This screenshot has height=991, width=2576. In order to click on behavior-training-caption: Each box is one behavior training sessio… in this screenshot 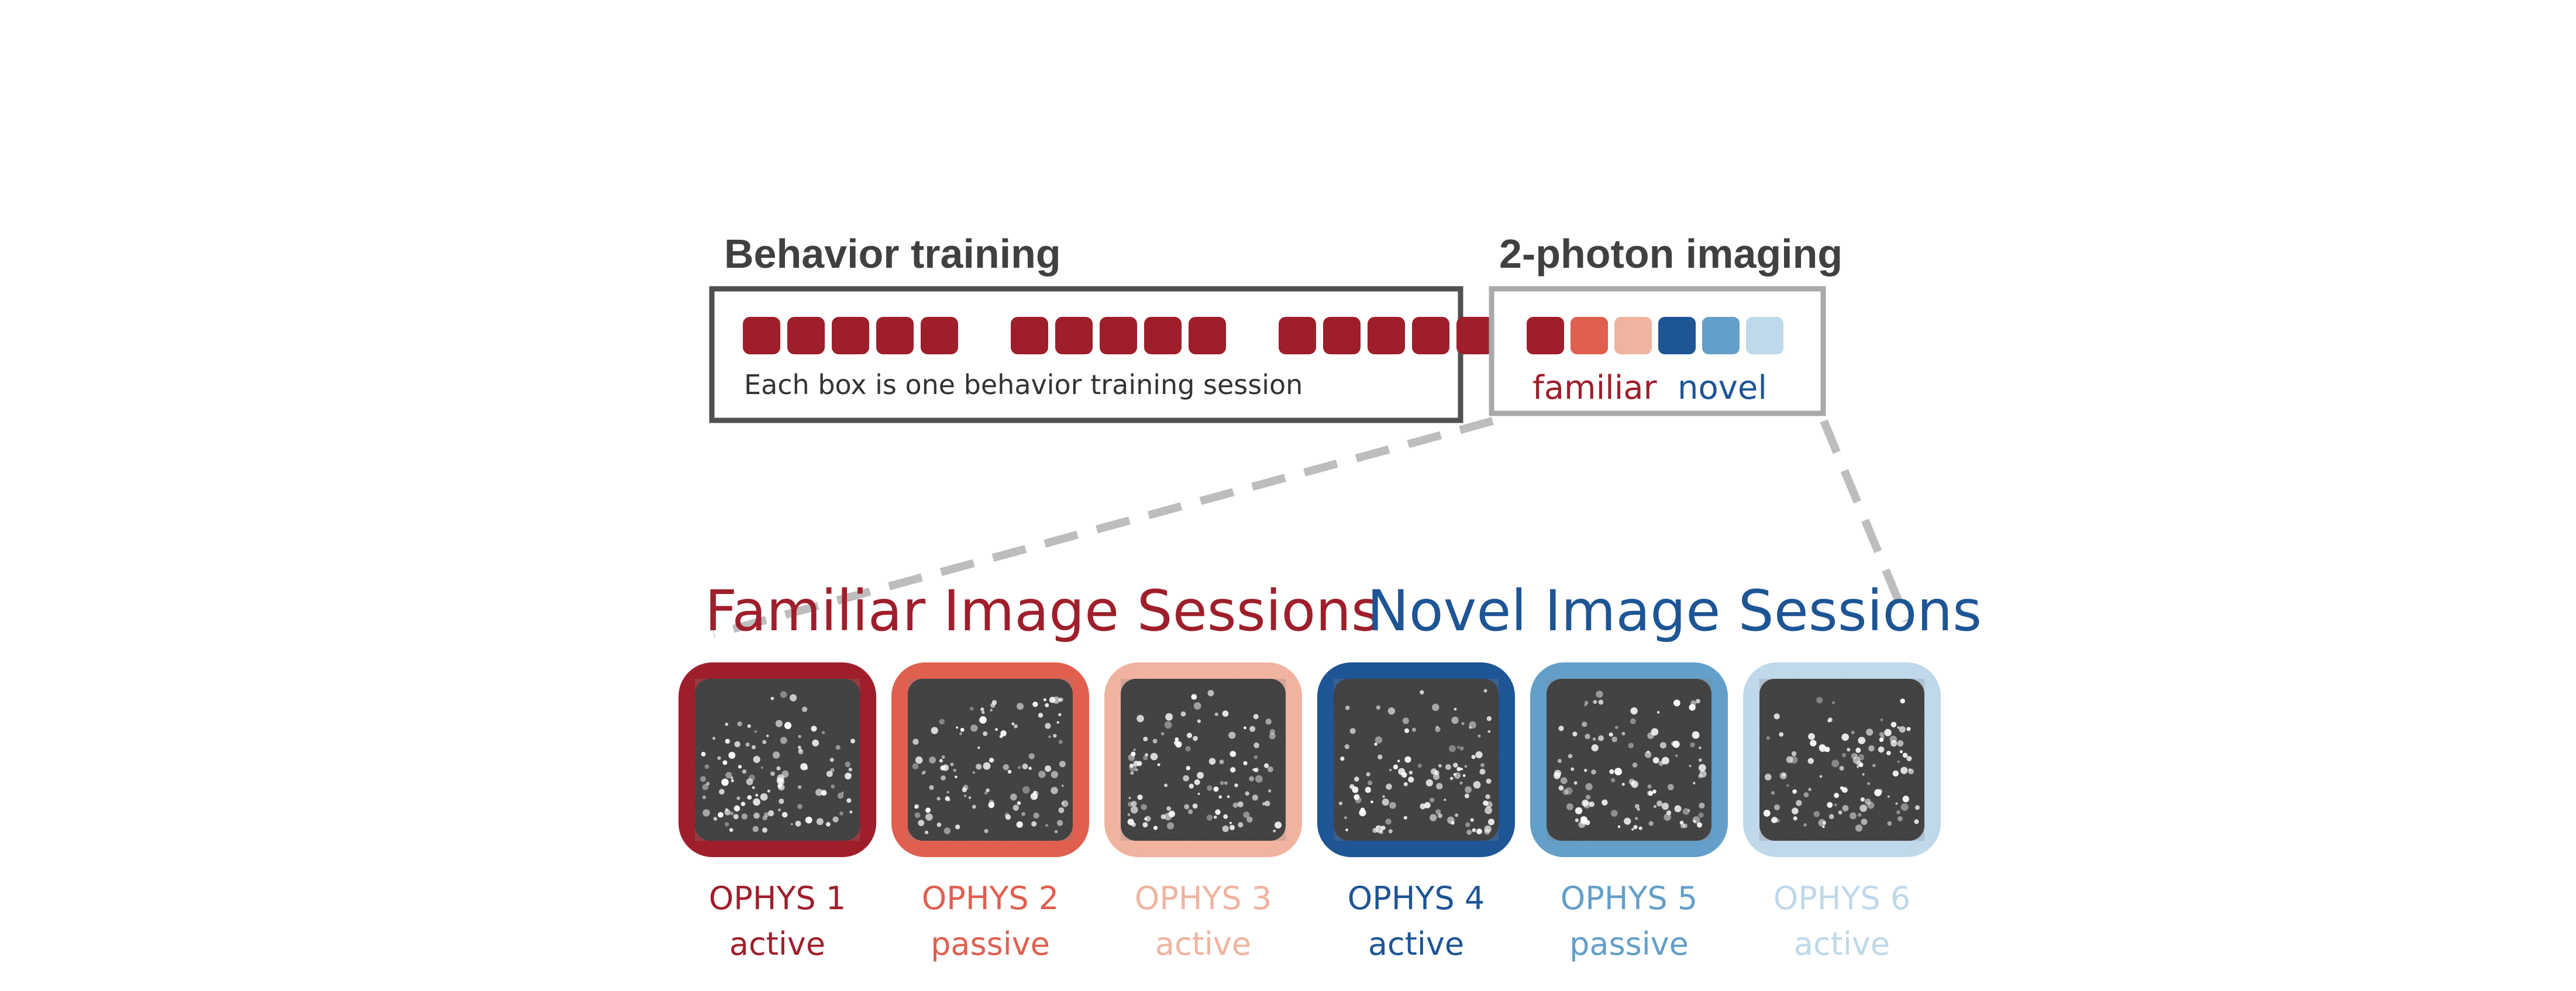, I will do `click(1023, 384)`.